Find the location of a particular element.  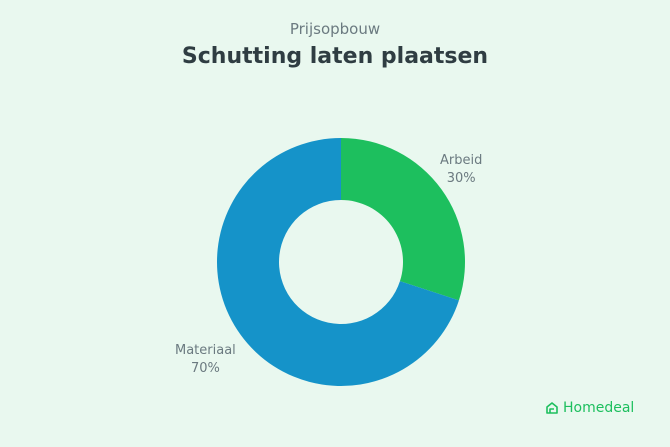

label-text: Materiaal is located at coordinates (205, 350).